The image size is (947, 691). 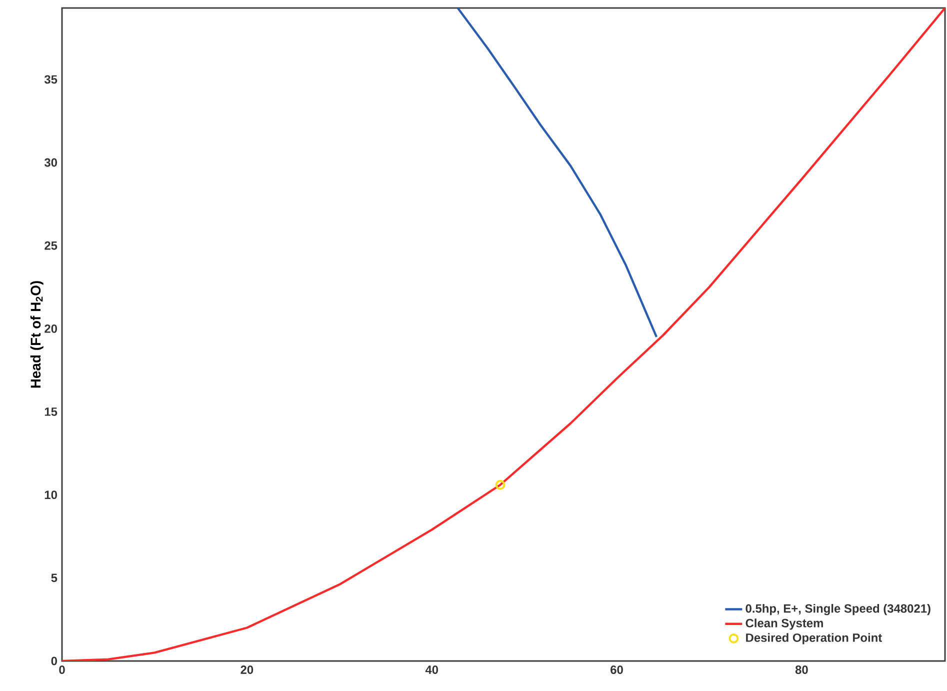 What do you see at coordinates (54, 578) in the screenshot?
I see `y-tick-label: 5` at bounding box center [54, 578].